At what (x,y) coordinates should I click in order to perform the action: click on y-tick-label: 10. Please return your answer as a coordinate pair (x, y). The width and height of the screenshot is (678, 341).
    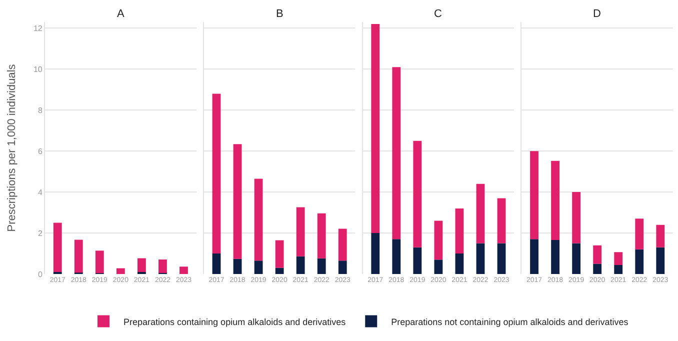
    Looking at the image, I should click on (38, 69).